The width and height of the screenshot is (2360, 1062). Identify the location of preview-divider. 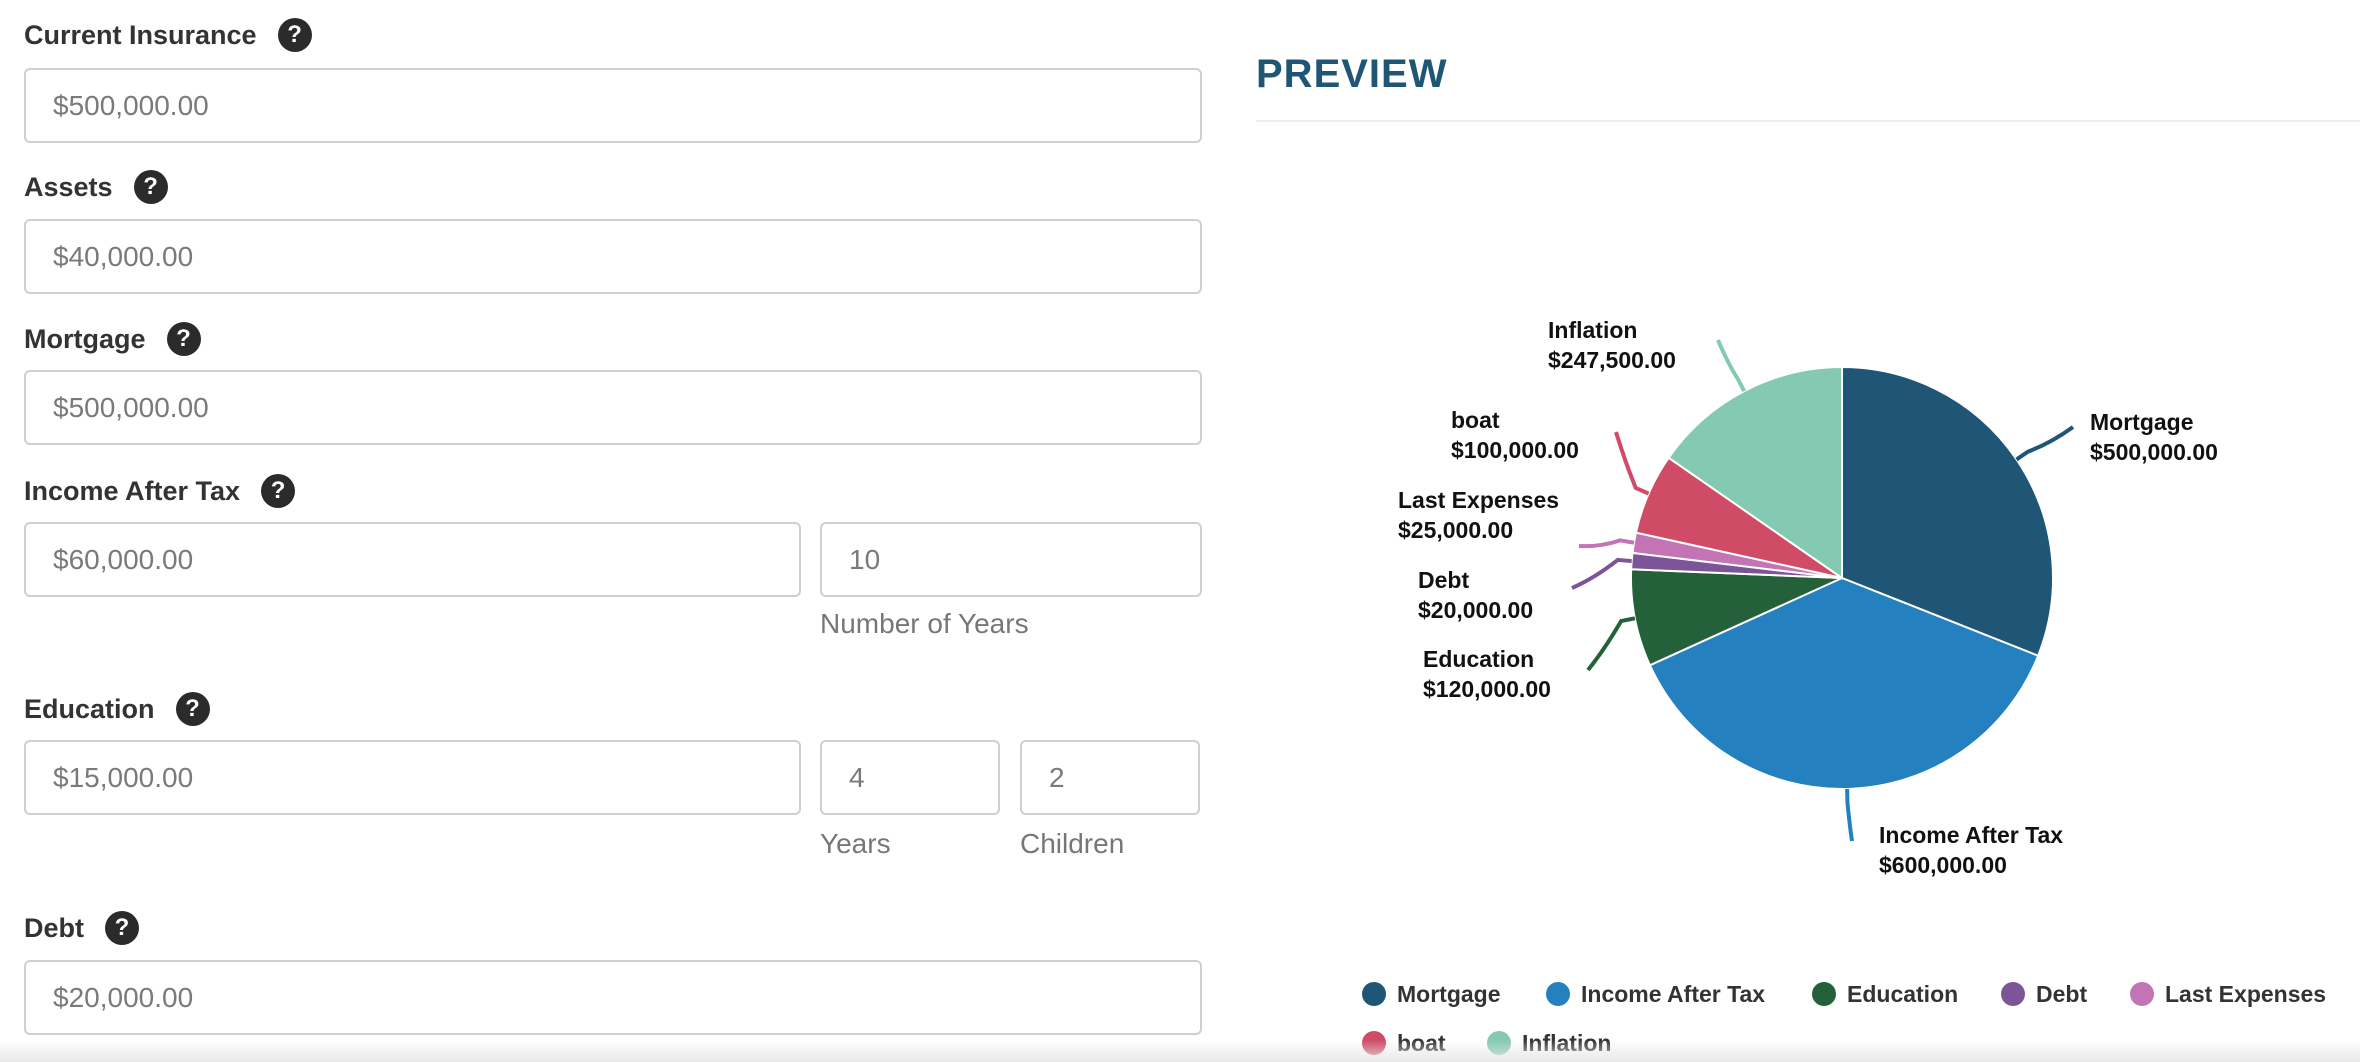
(1808, 121).